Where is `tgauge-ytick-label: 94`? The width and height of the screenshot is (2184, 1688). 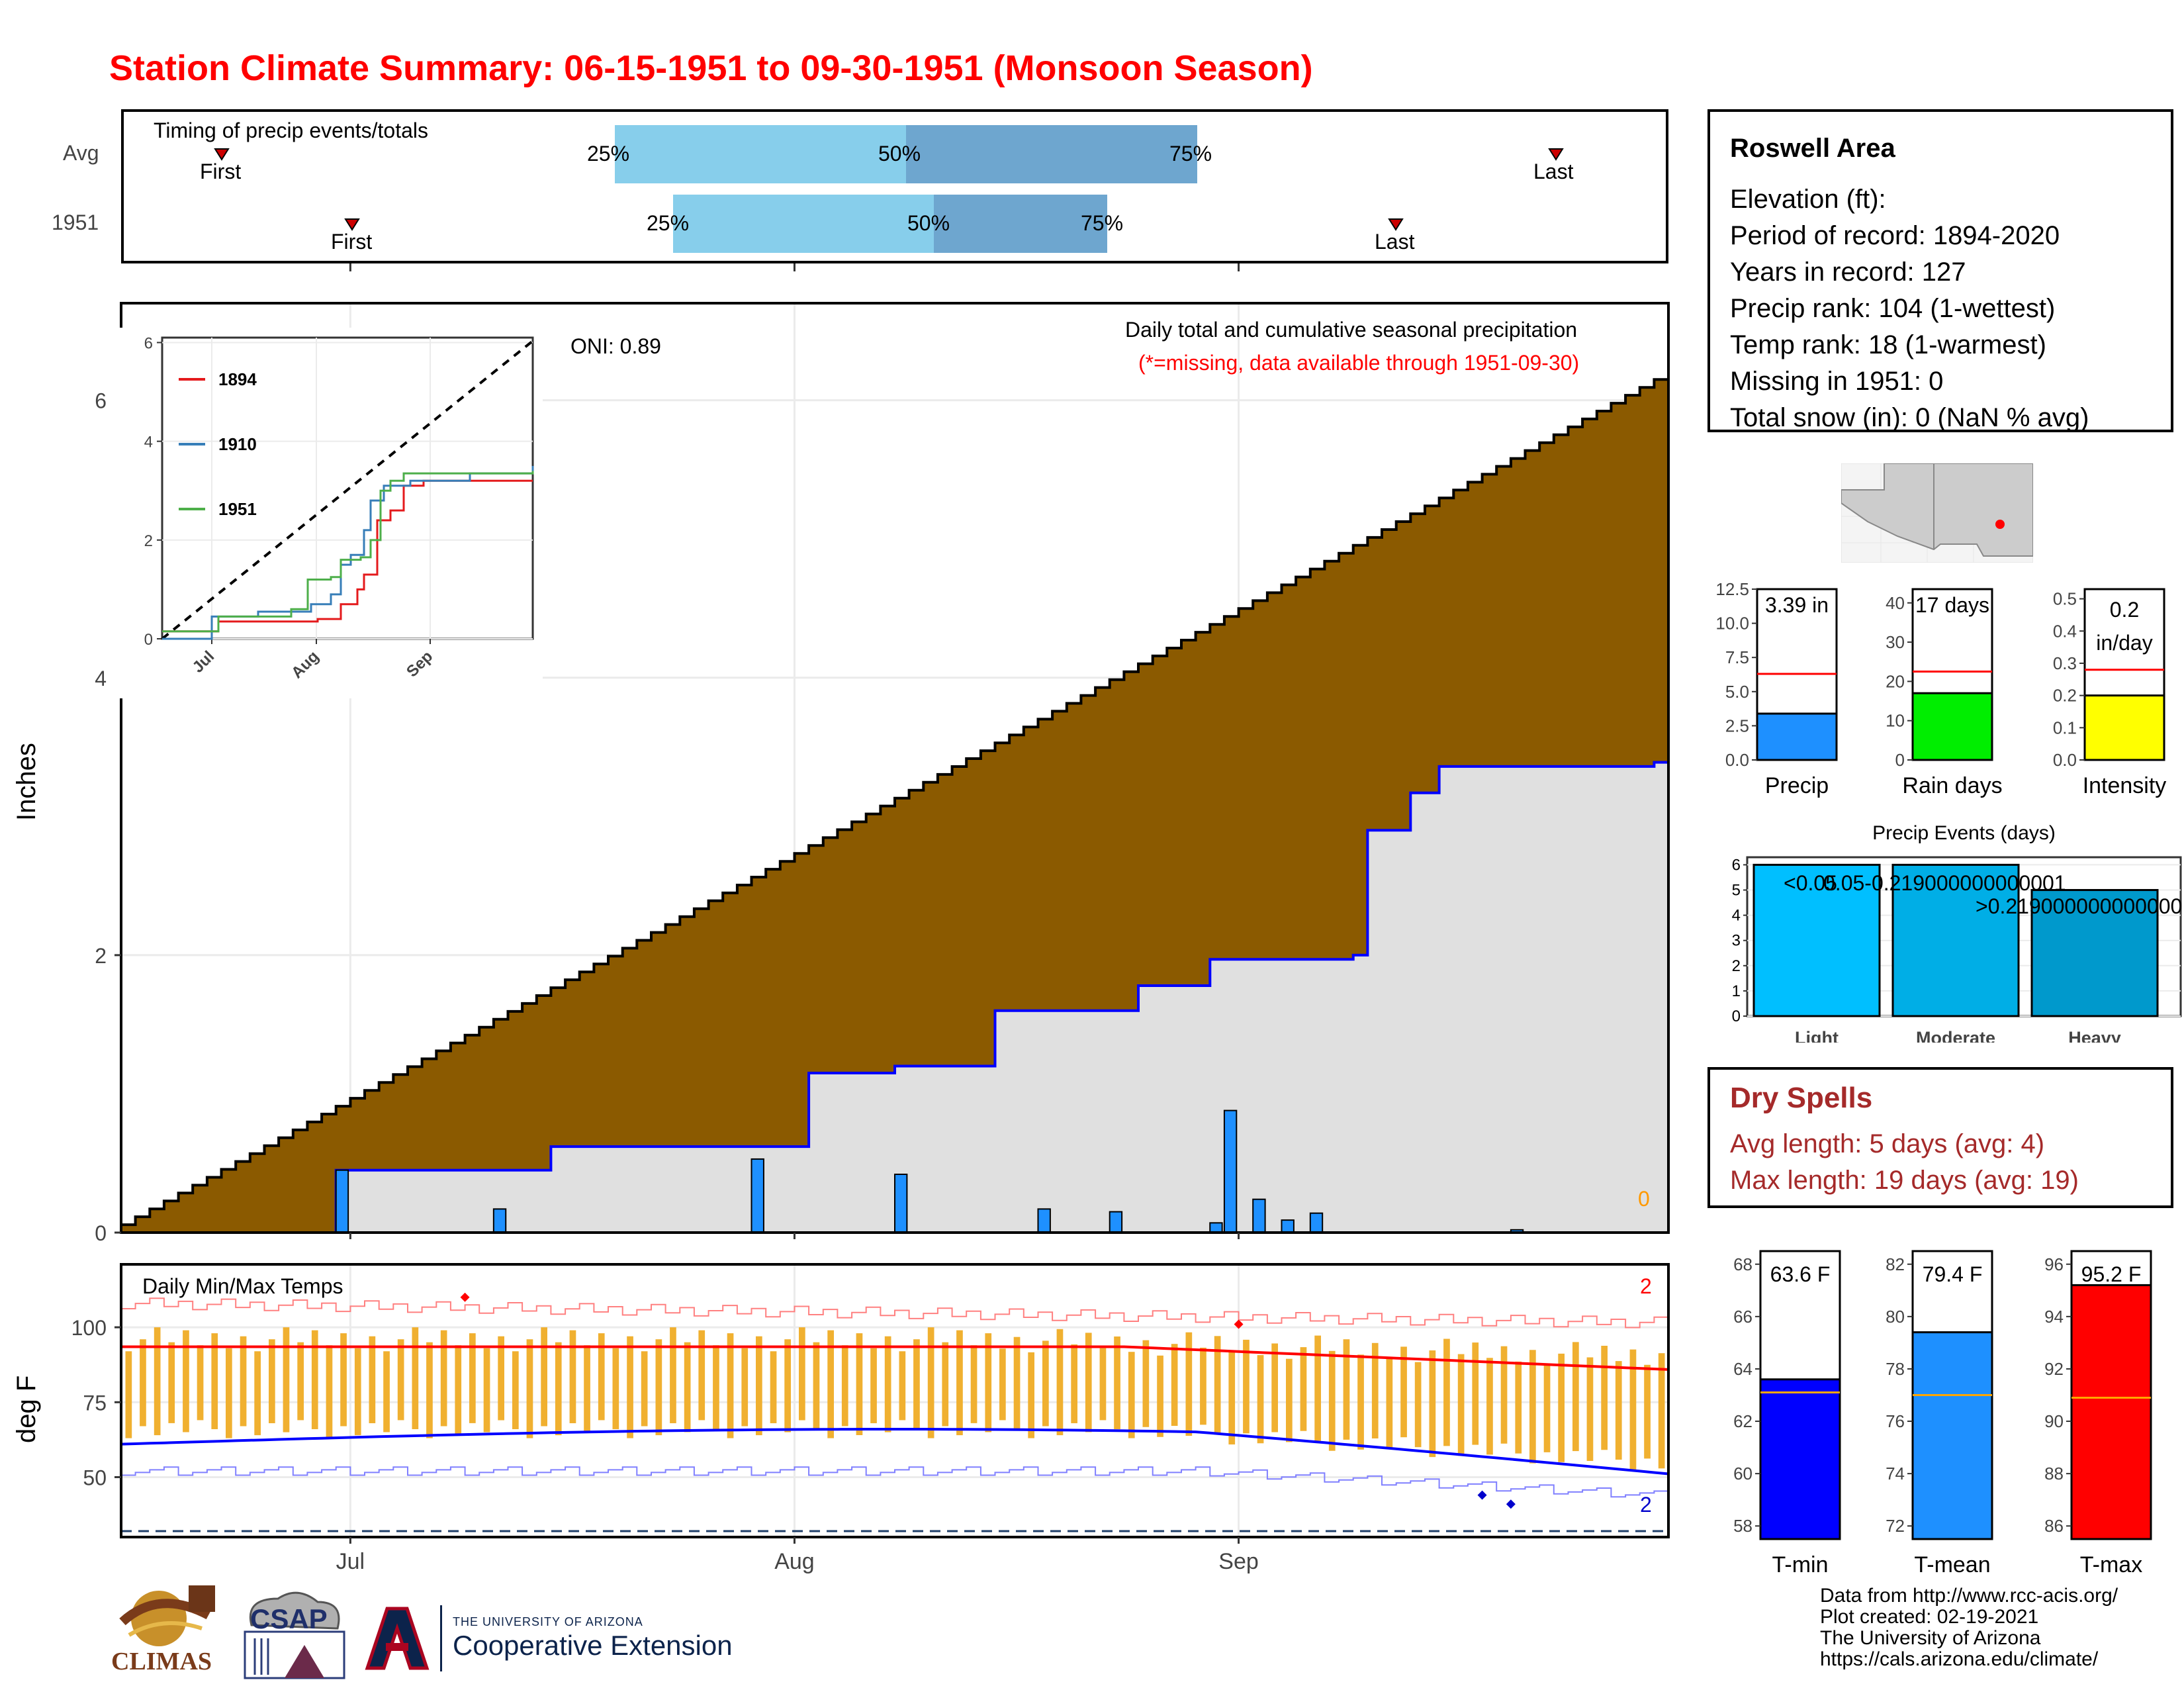
tgauge-ytick-label: 94 is located at coordinates (2054, 1317).